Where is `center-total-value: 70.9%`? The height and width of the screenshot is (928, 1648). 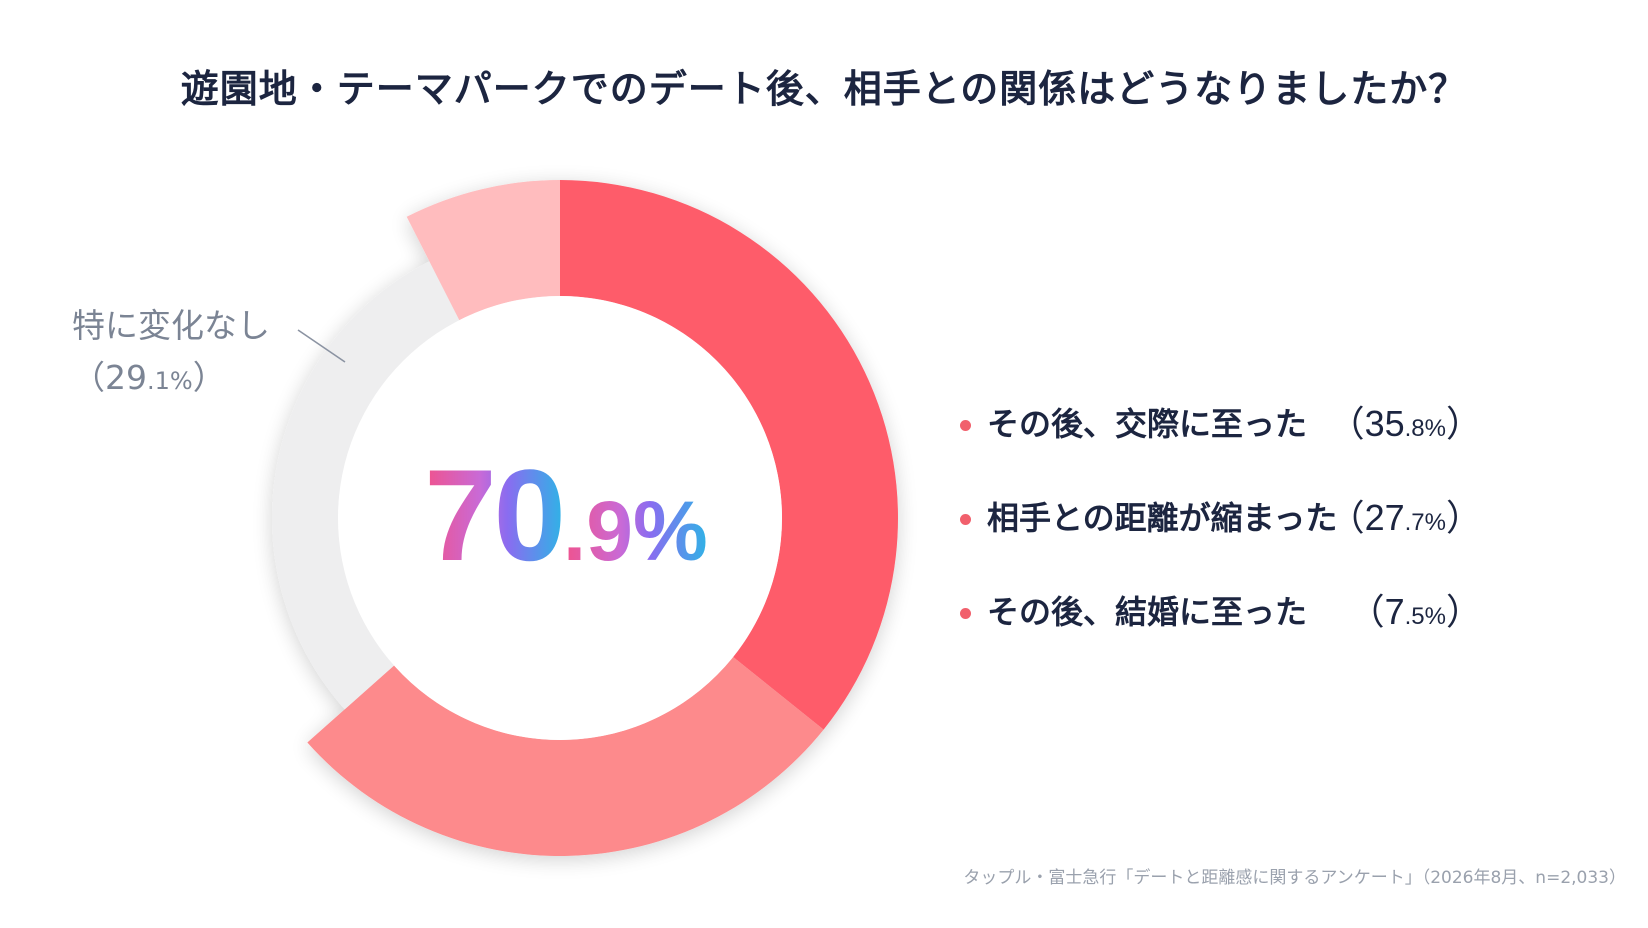
center-total-value: 70.9% is located at coordinates (566, 515).